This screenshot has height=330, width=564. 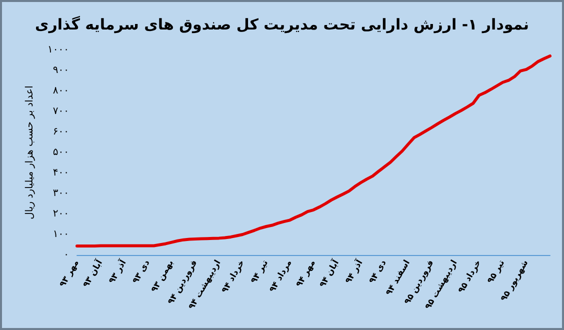 I want to click on x-tick-label: خرداد ۹۵, so click(x=470, y=276).